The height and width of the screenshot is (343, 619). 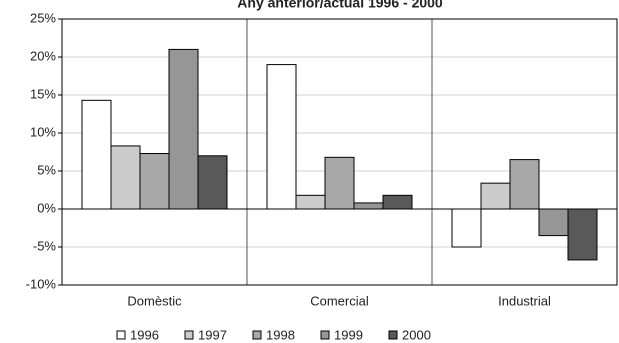 What do you see at coordinates (46, 169) in the screenshot?
I see `y-tick-label: 5%` at bounding box center [46, 169].